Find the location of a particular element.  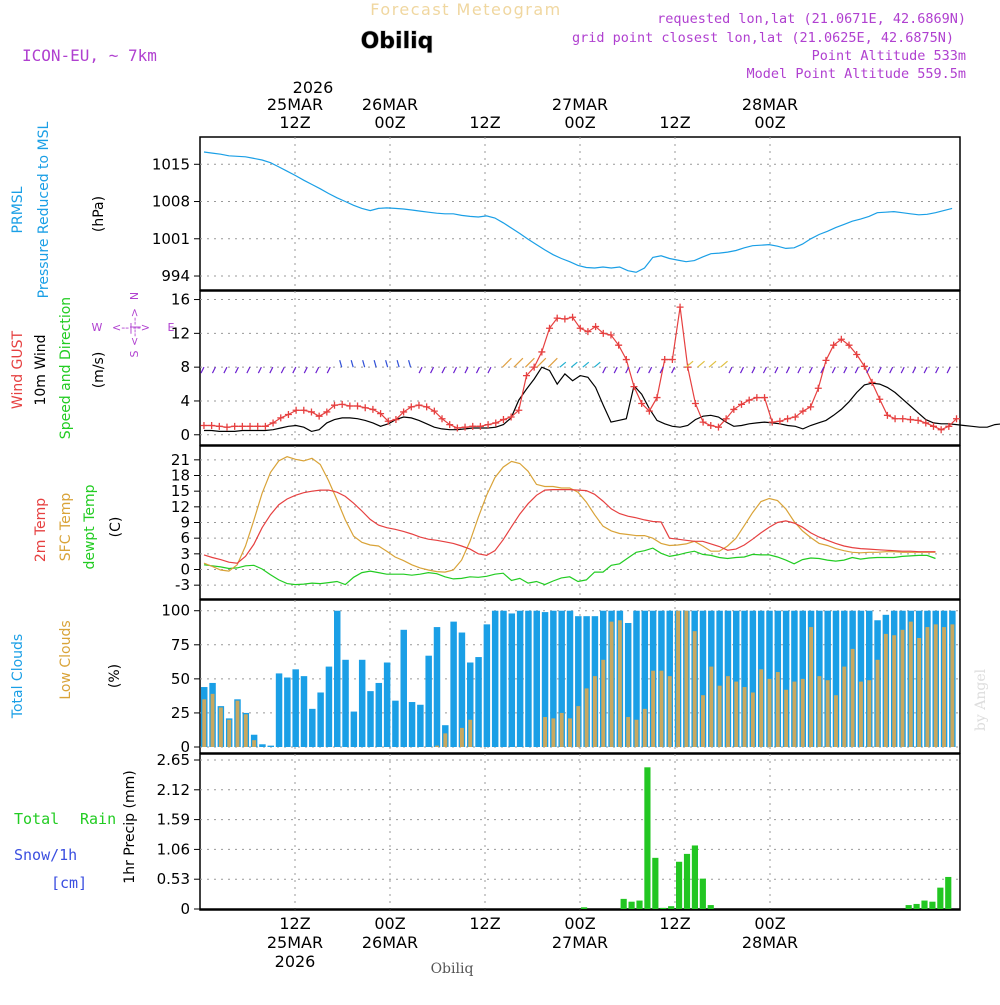

y-tick-label: 1008 is located at coordinates (171, 202).